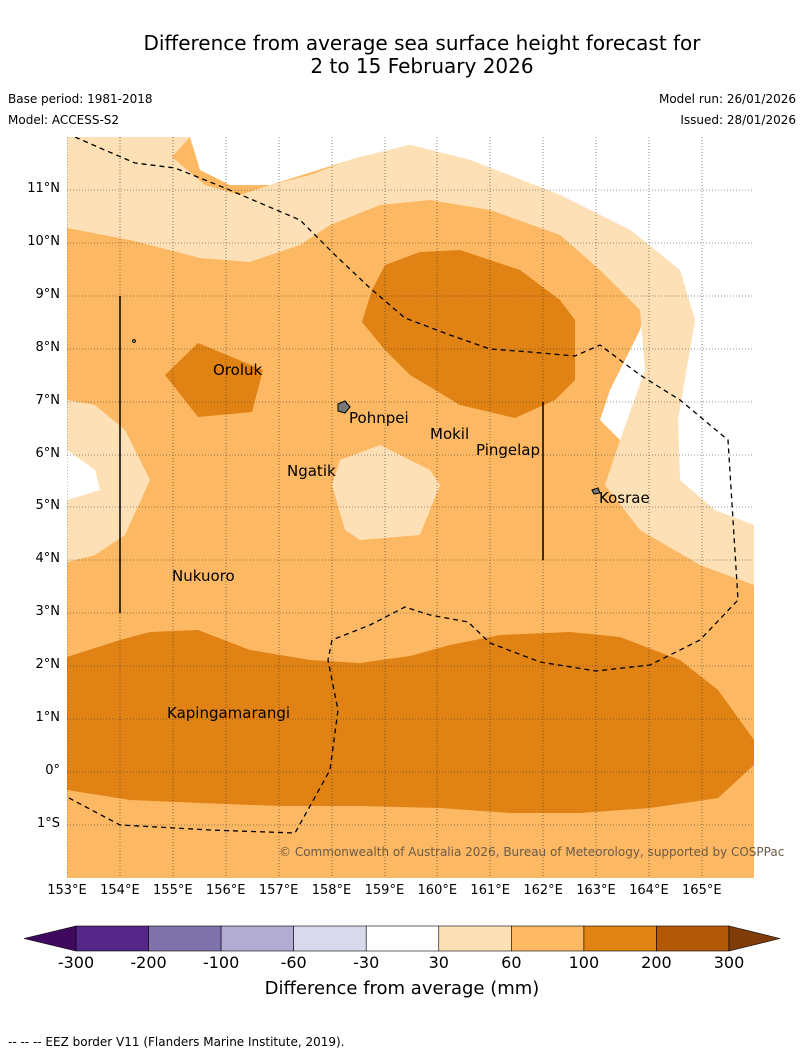 The width and height of the screenshot is (804, 1058). I want to click on lon-tick-label: 164°E, so click(649, 890).